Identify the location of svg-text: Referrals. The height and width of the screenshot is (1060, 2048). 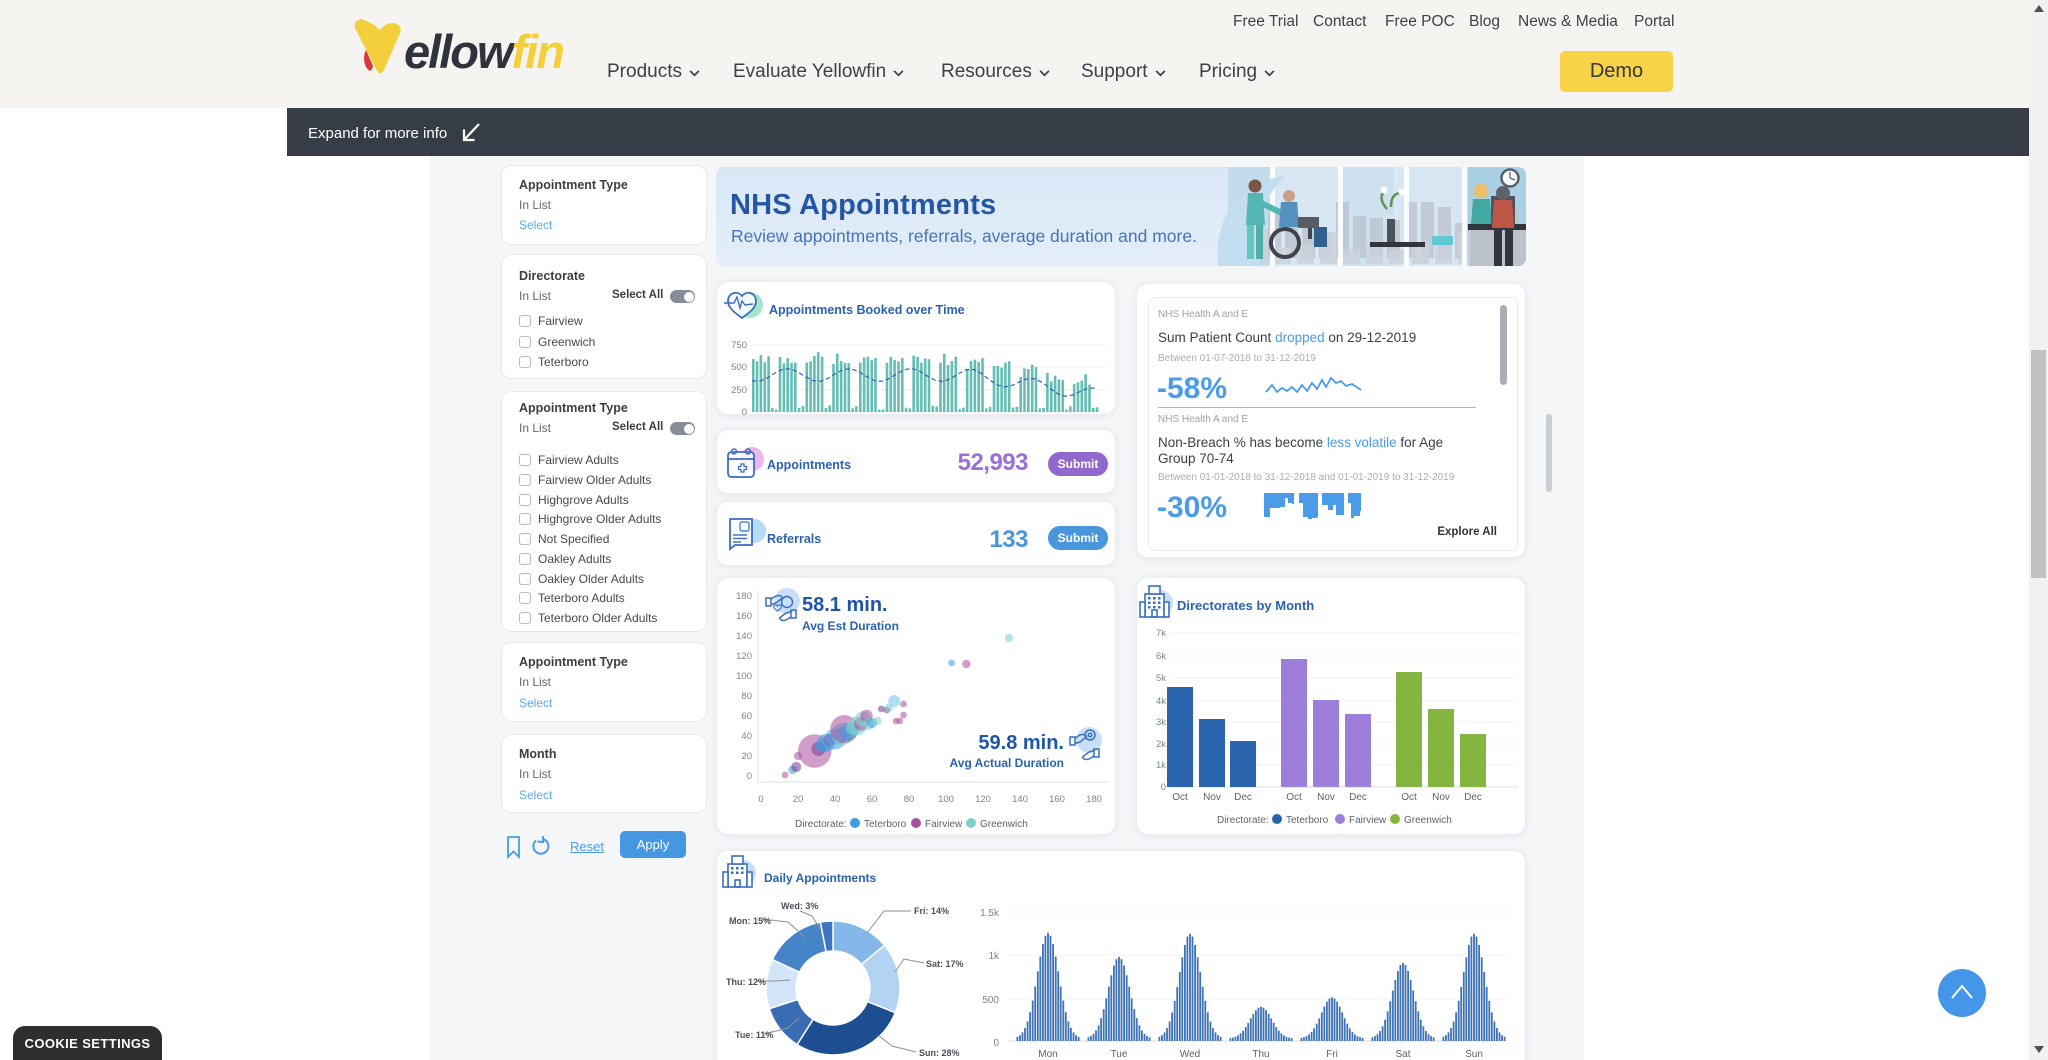
(794, 539).